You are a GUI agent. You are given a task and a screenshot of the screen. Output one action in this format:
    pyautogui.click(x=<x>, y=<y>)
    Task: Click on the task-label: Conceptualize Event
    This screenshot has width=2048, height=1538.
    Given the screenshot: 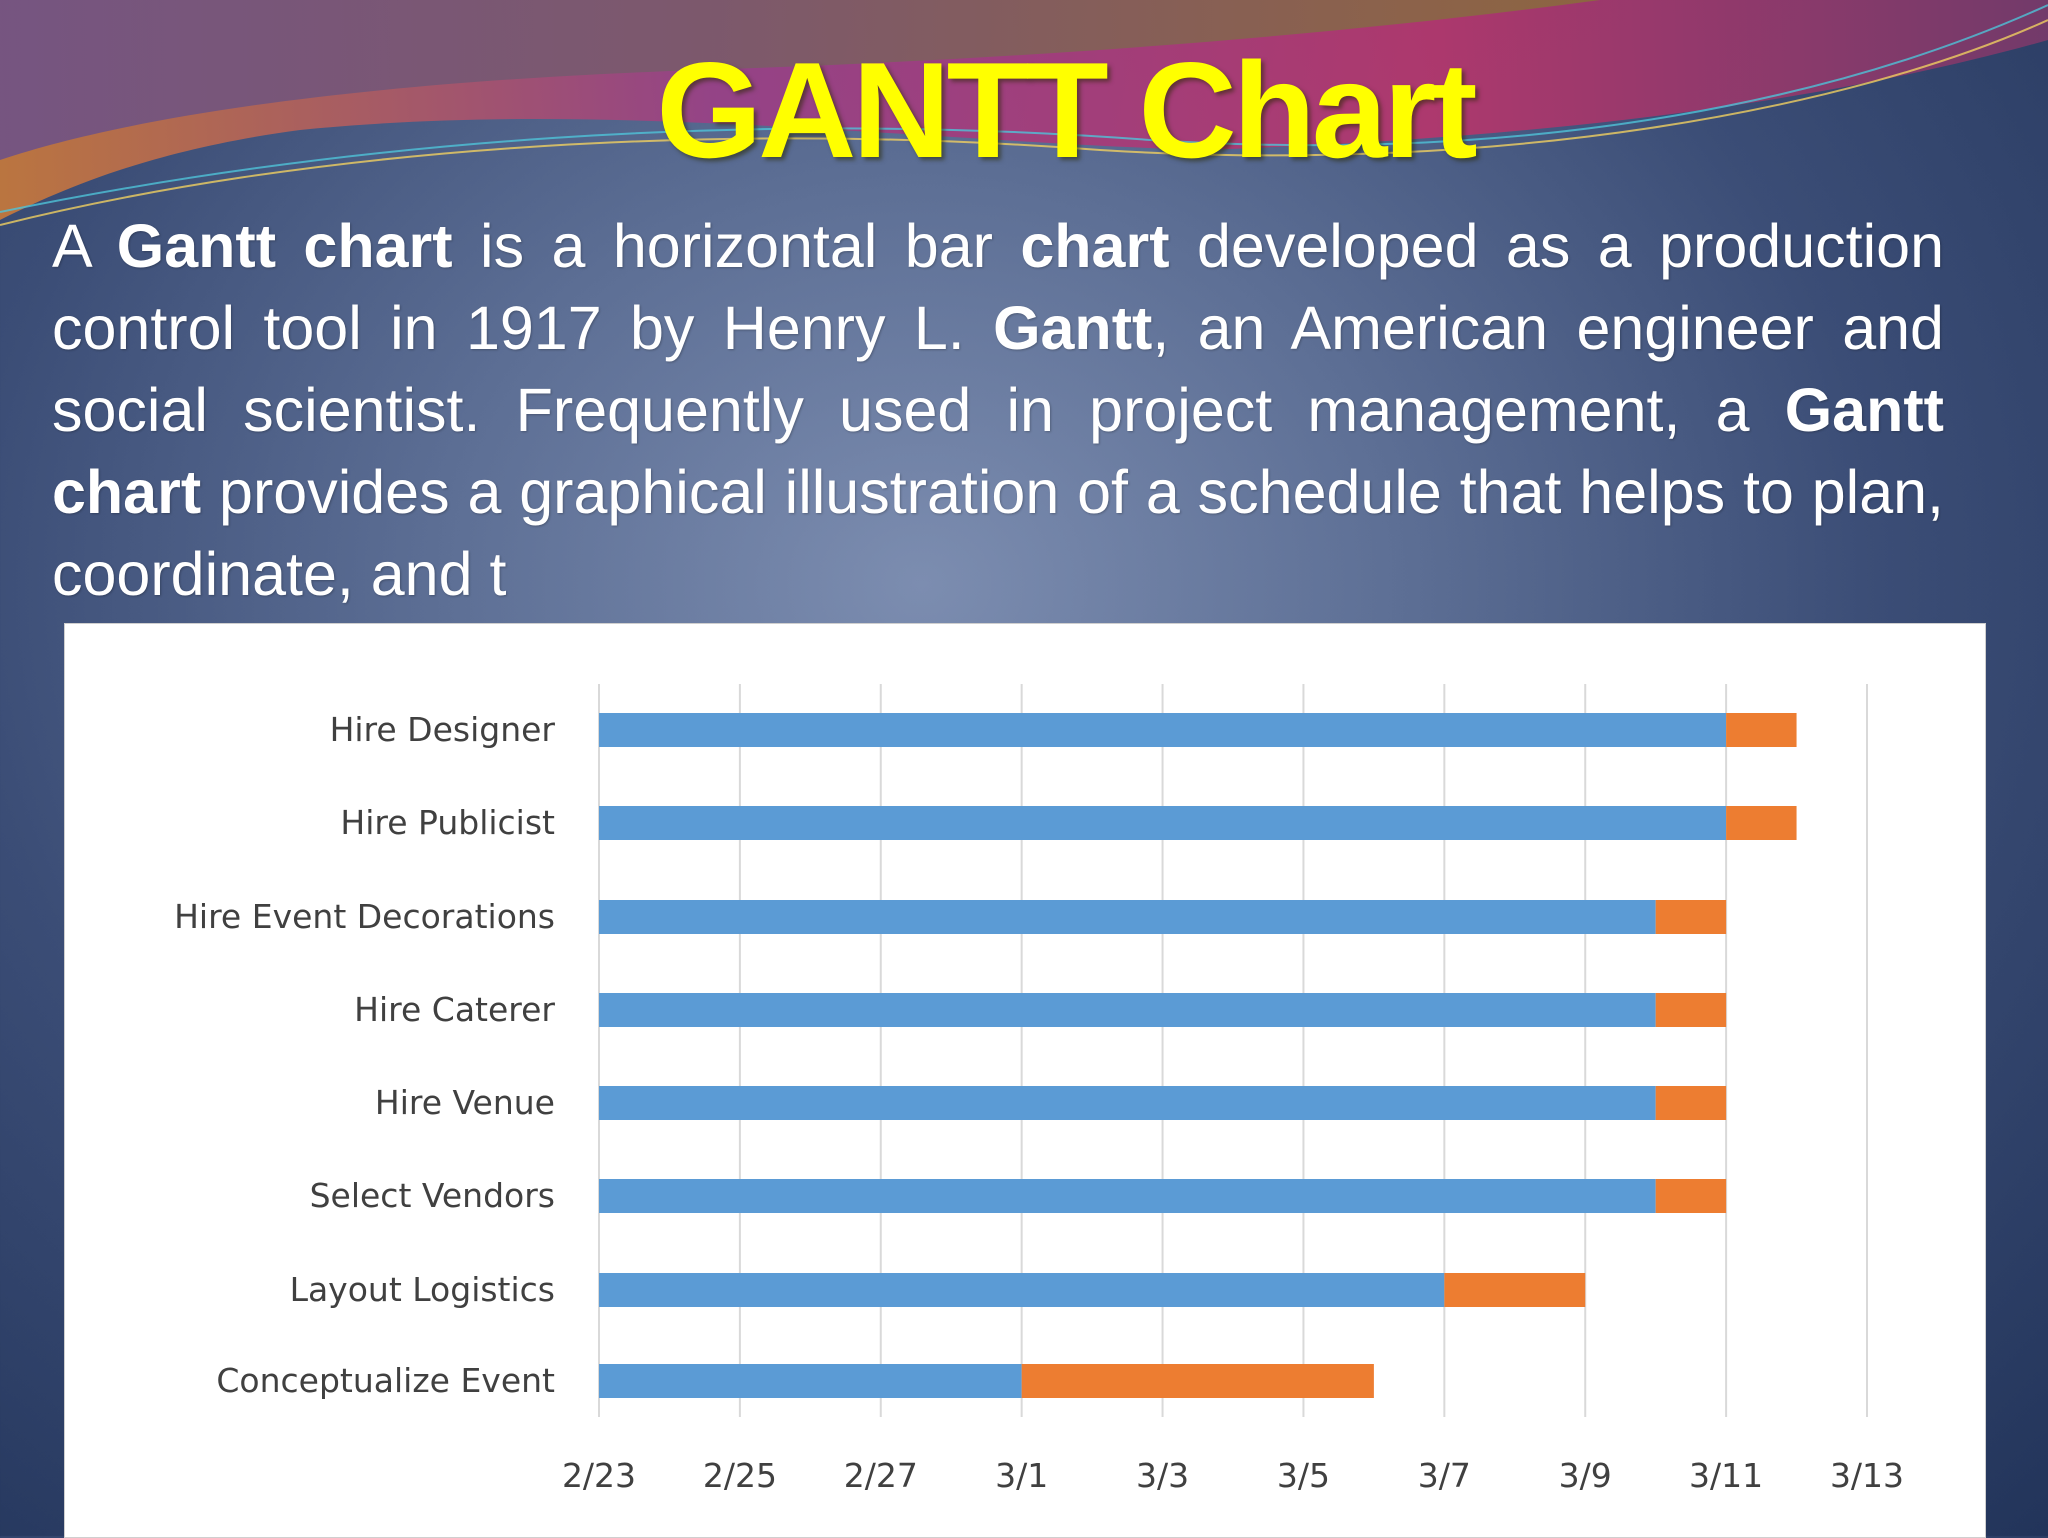 What is the action you would take?
    pyautogui.click(x=385, y=1380)
    